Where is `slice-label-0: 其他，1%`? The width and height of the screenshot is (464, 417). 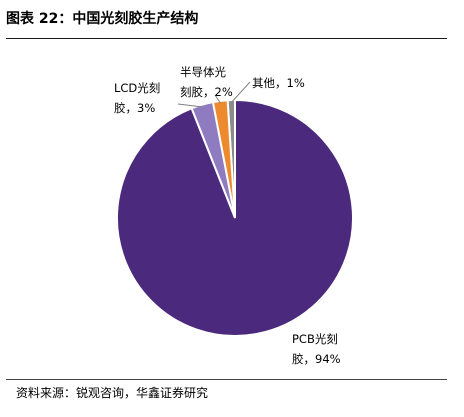
slice-label-0: 其他，1% is located at coordinates (278, 83).